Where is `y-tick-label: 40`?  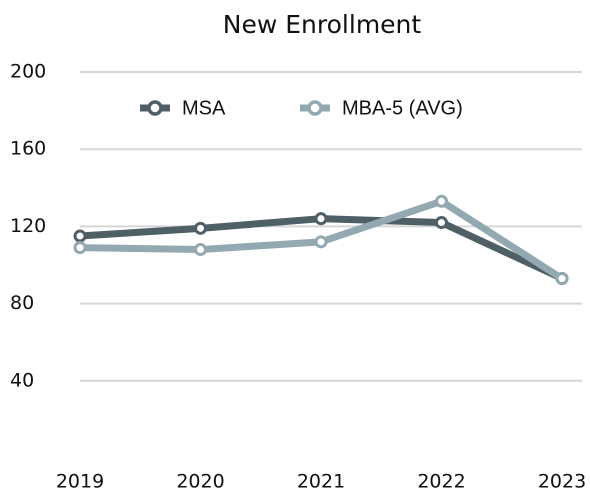
y-tick-label: 40 is located at coordinates (22, 380).